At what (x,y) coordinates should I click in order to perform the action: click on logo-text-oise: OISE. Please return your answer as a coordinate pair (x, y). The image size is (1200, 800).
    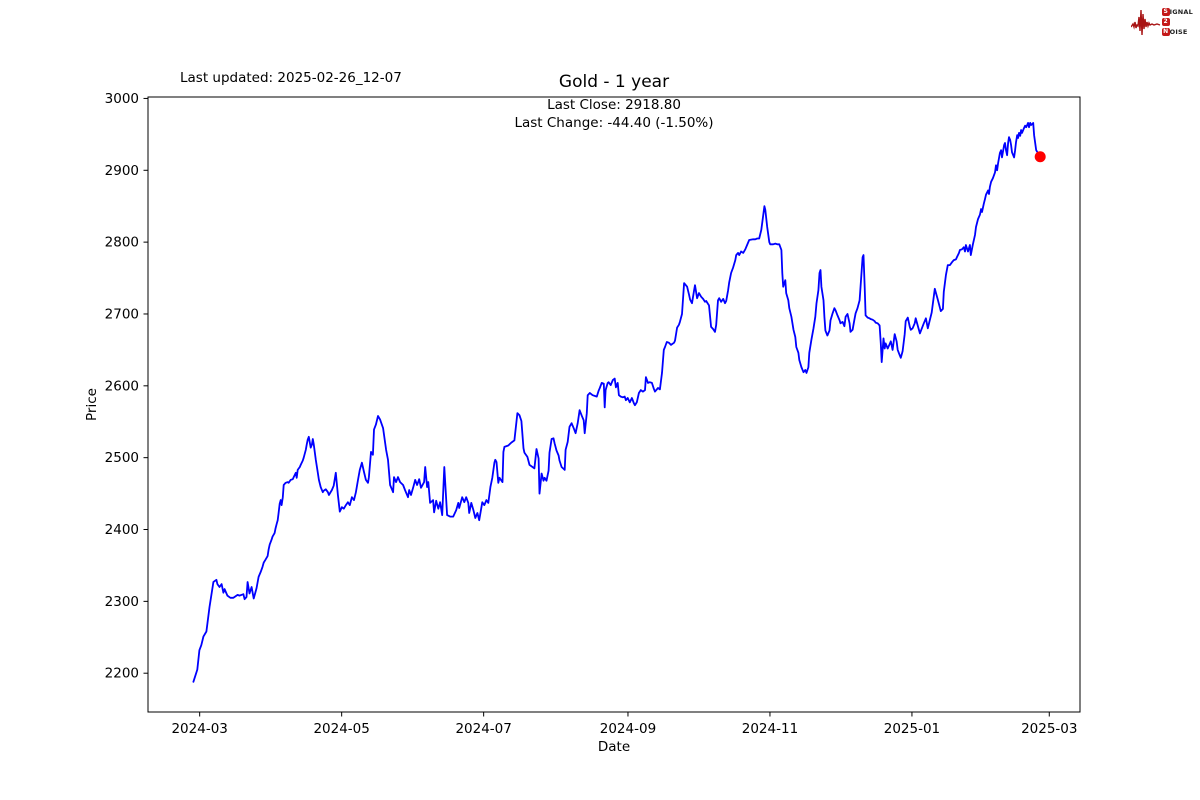
    Looking at the image, I should click on (1178, 32).